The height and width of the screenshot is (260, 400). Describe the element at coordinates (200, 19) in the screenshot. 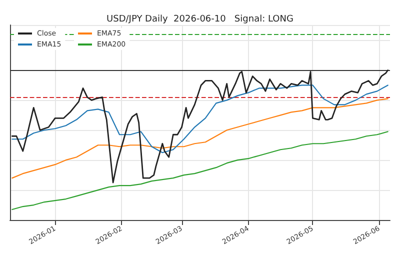

I see `chart-title: USD/JPY Daily 2026-06-10 Signal: LONG` at that location.